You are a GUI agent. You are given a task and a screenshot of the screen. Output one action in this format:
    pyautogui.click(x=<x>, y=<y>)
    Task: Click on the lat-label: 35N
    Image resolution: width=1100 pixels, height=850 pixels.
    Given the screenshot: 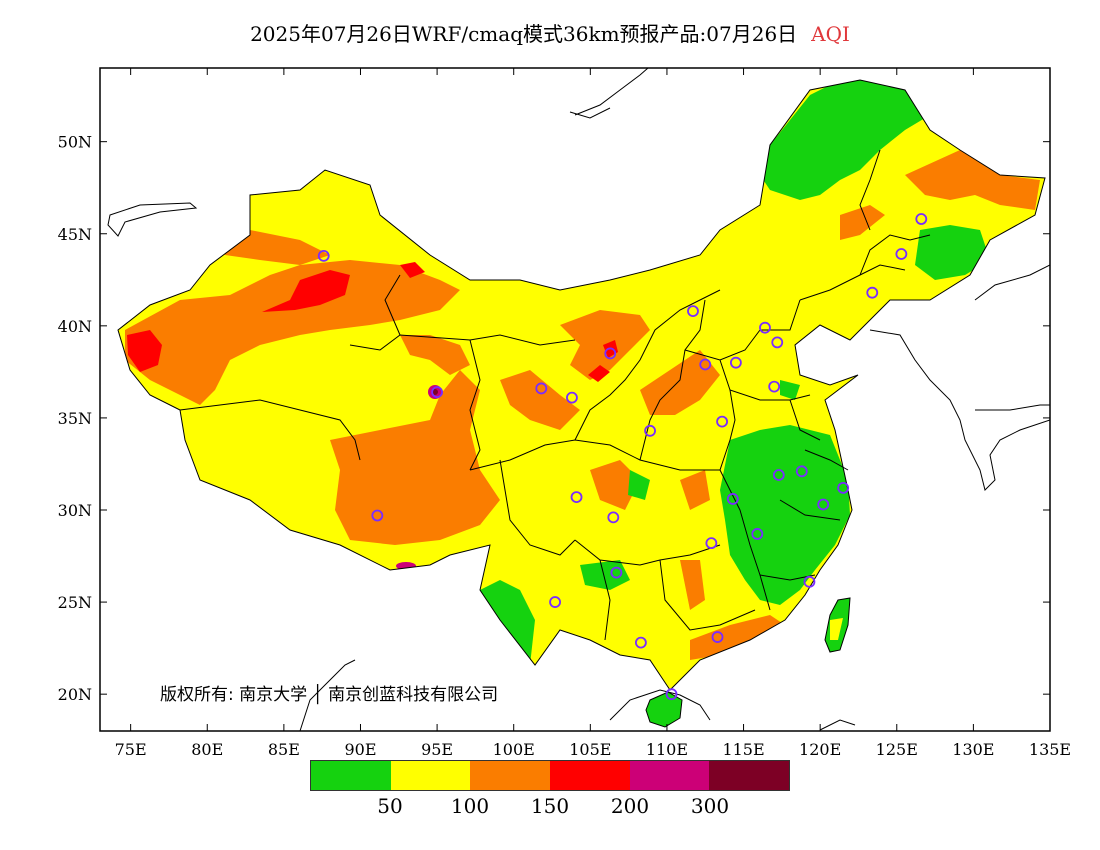 What is the action you would take?
    pyautogui.click(x=75, y=418)
    